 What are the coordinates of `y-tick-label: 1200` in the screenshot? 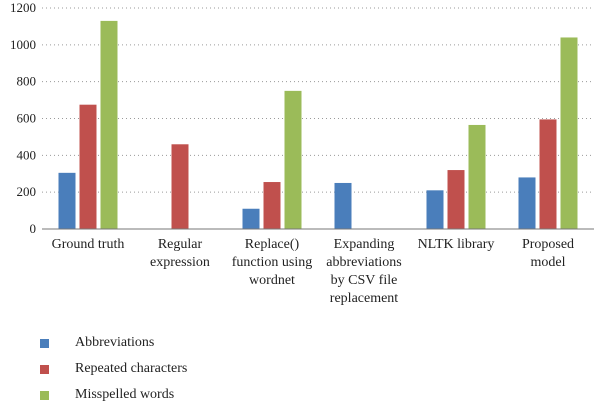 It's located at (23, 7).